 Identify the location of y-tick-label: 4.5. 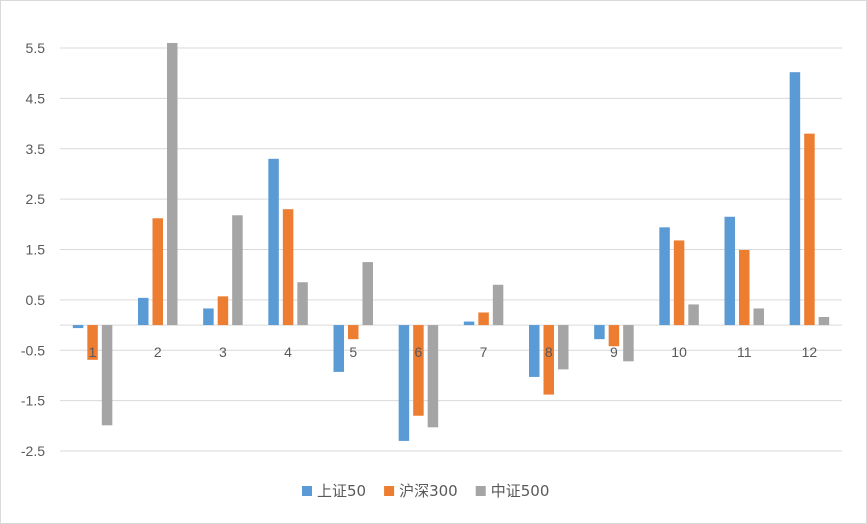
(36, 98).